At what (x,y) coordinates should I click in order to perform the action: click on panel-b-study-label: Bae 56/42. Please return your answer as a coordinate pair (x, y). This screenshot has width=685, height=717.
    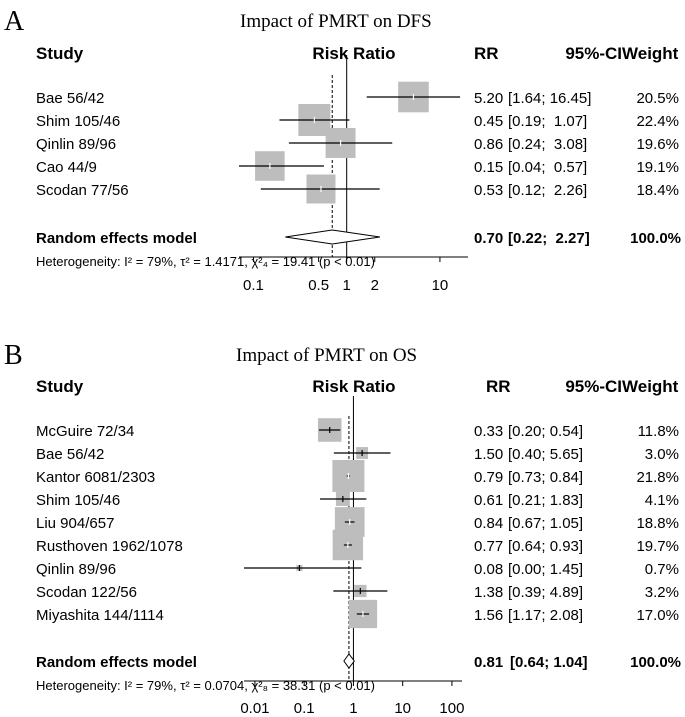
    Looking at the image, I should click on (70, 454).